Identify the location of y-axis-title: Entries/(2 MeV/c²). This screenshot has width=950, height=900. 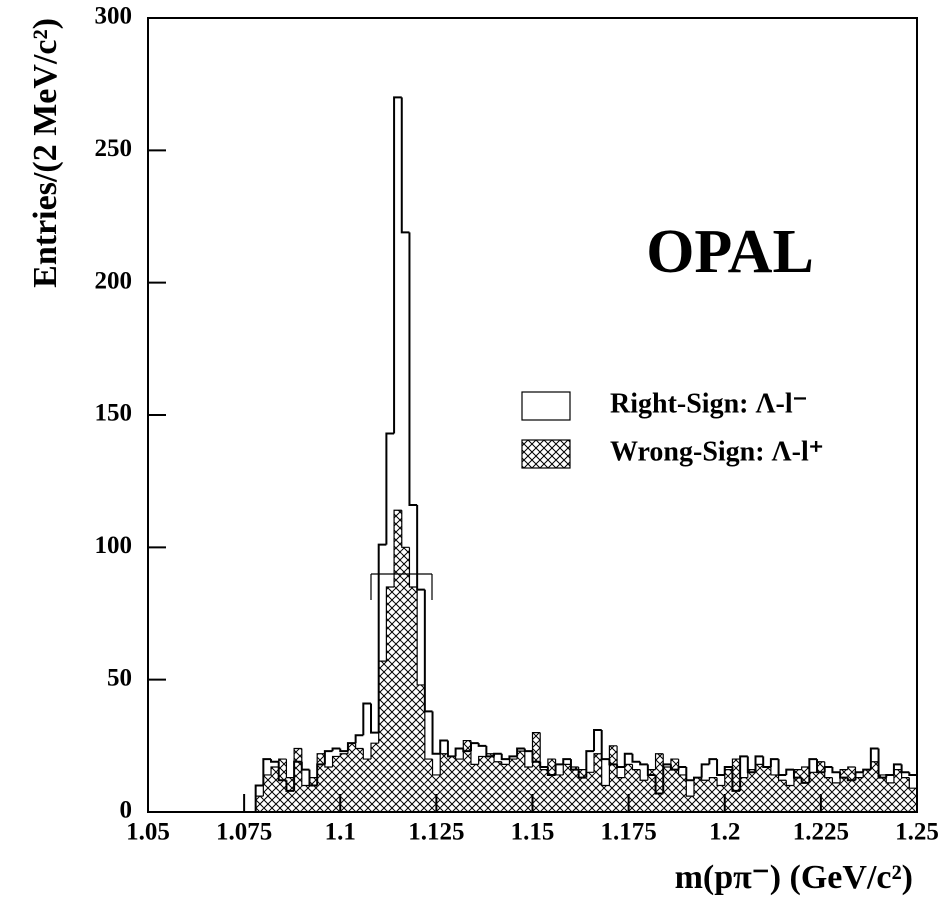
(45, 153).